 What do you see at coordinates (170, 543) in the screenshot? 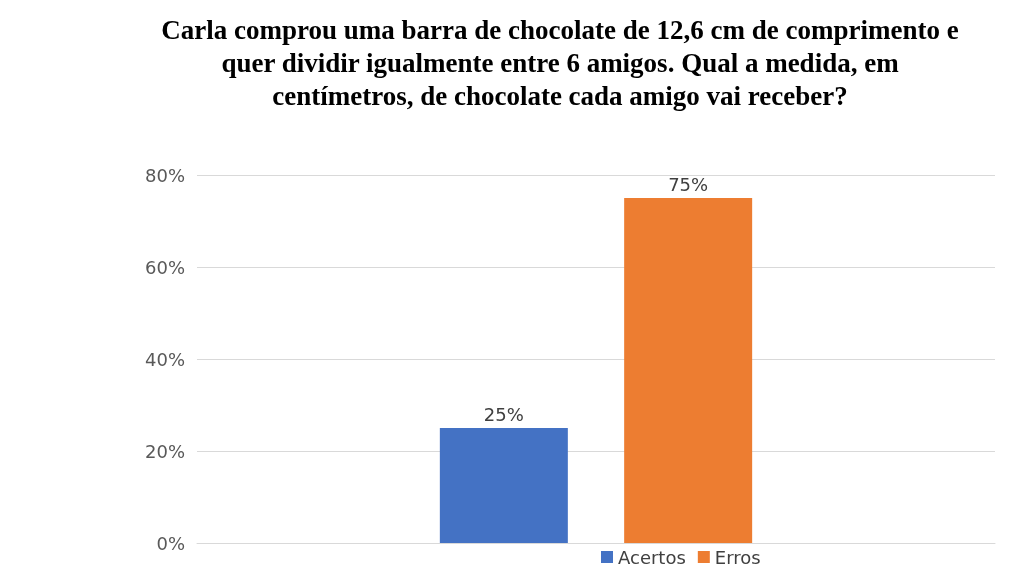
I see `y-tick-label: 0%` at bounding box center [170, 543].